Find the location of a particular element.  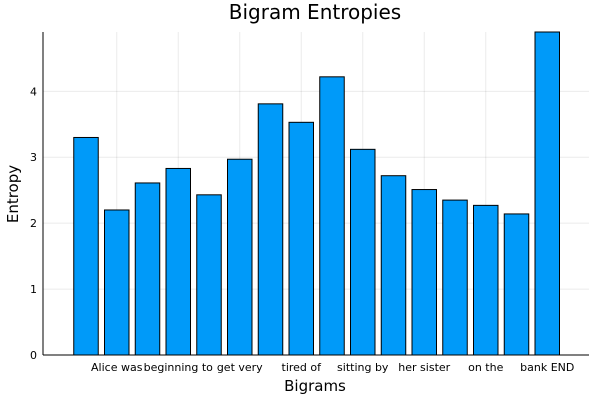

y-axis-label: Entropy is located at coordinates (13, 194).